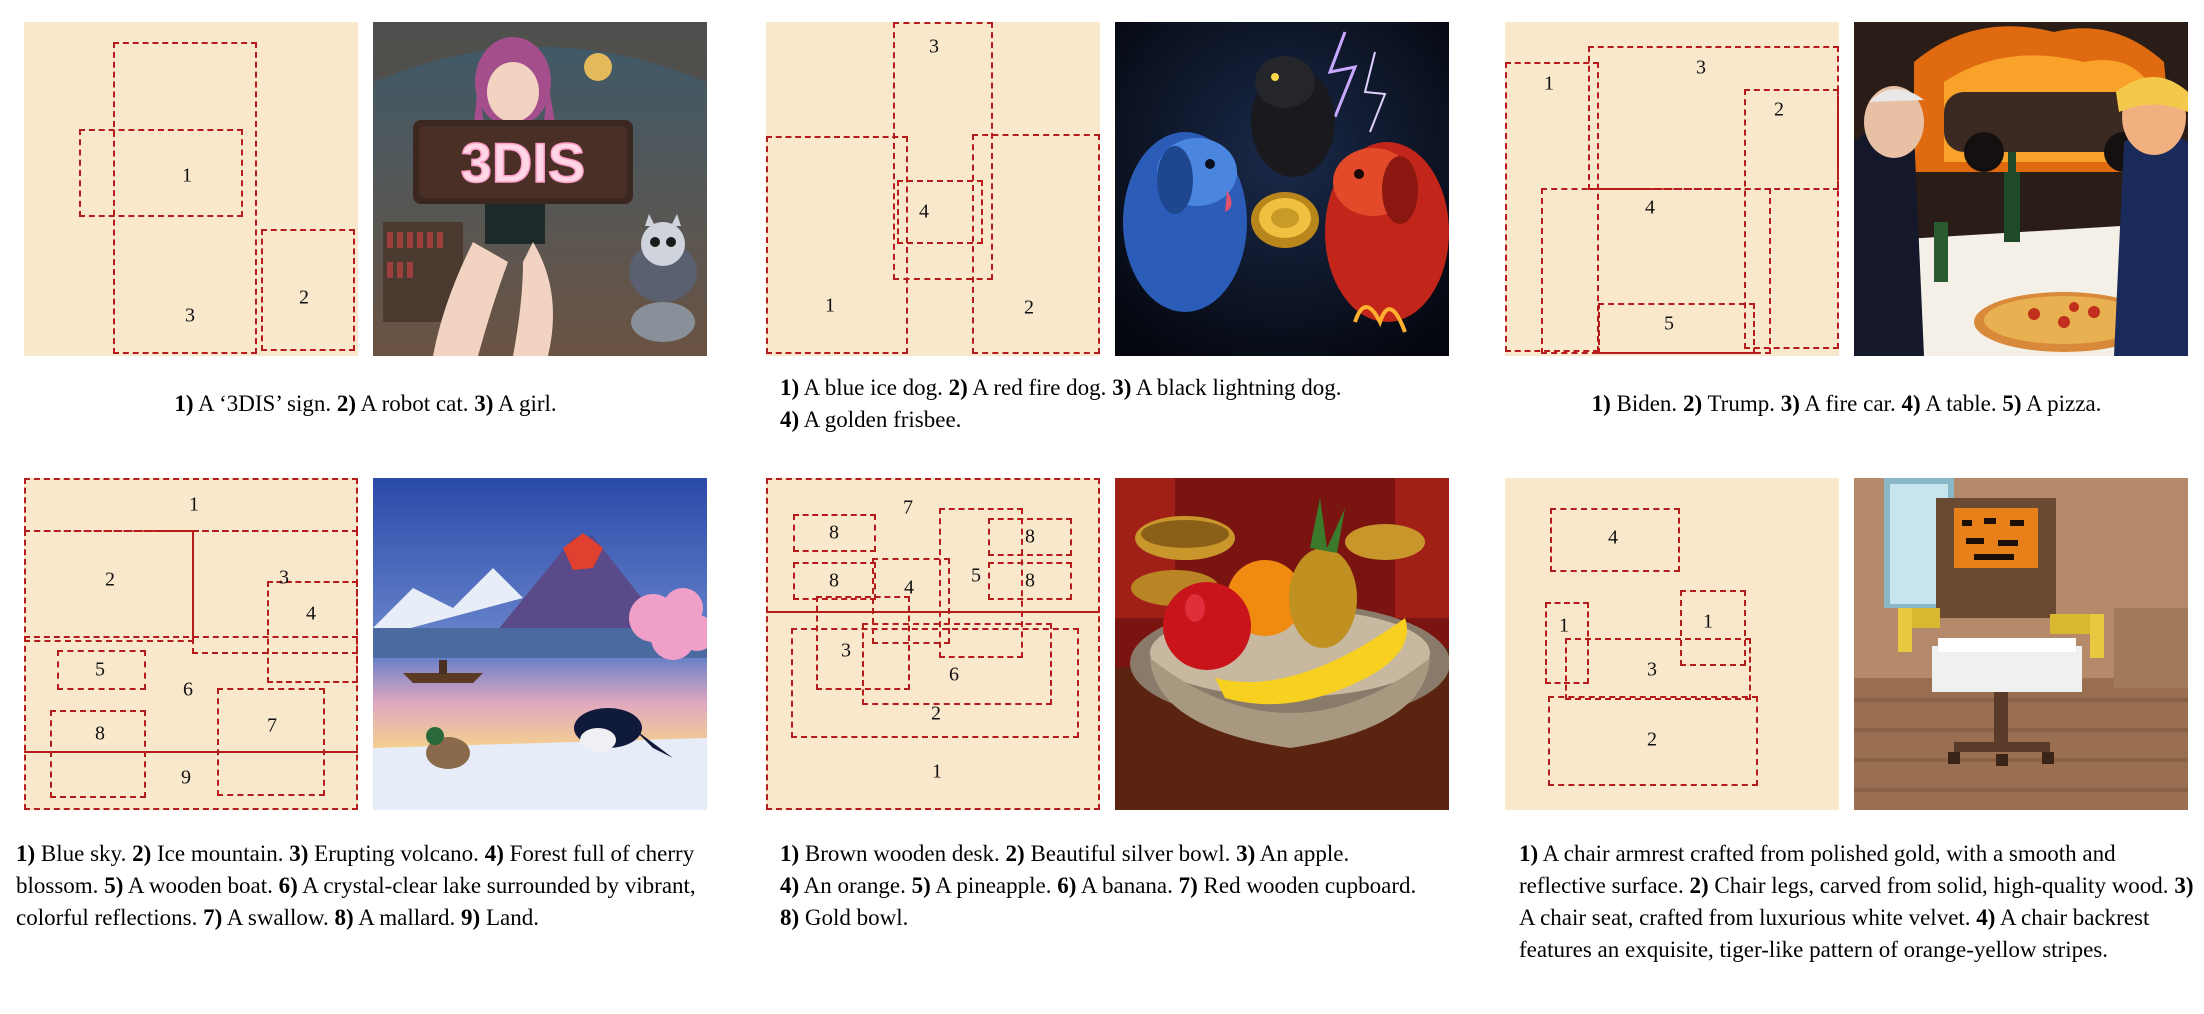  What do you see at coordinates (2052, 403) in the screenshot?
I see `caption-item: 5) A pizza.` at bounding box center [2052, 403].